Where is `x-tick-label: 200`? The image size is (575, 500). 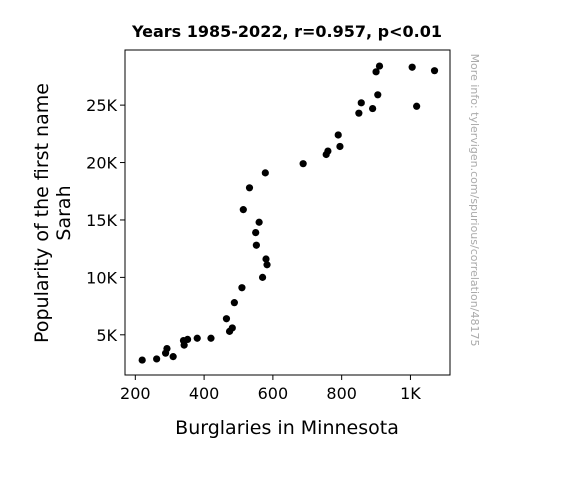 x-tick-label: 200 is located at coordinates (135, 393).